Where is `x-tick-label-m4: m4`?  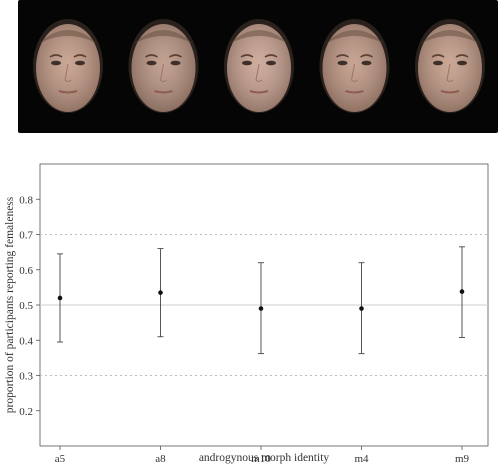
x-tick-label-m4: m4 is located at coordinates (361, 458).